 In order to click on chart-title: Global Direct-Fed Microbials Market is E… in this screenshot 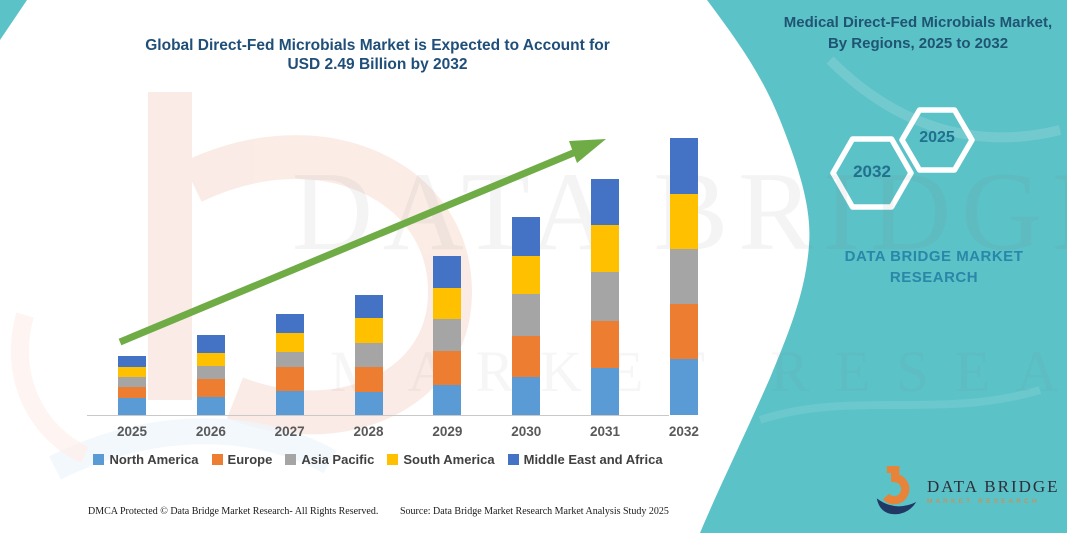, I will do `click(377, 55)`.